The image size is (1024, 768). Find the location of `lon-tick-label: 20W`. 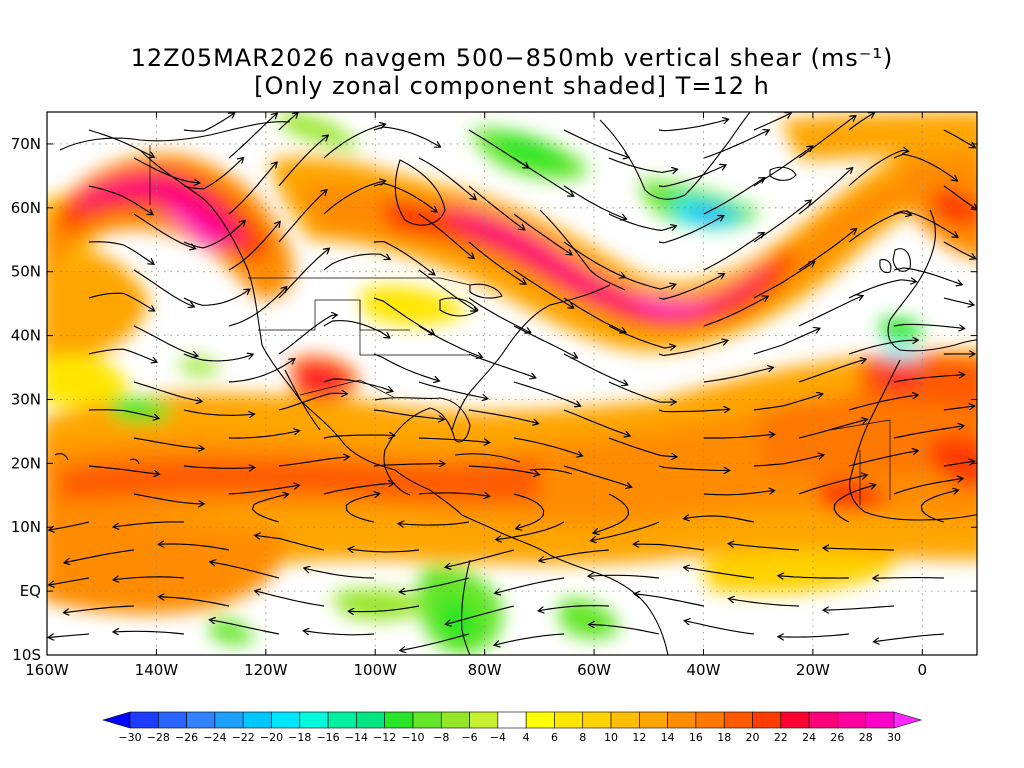

lon-tick-label: 20W is located at coordinates (813, 670).